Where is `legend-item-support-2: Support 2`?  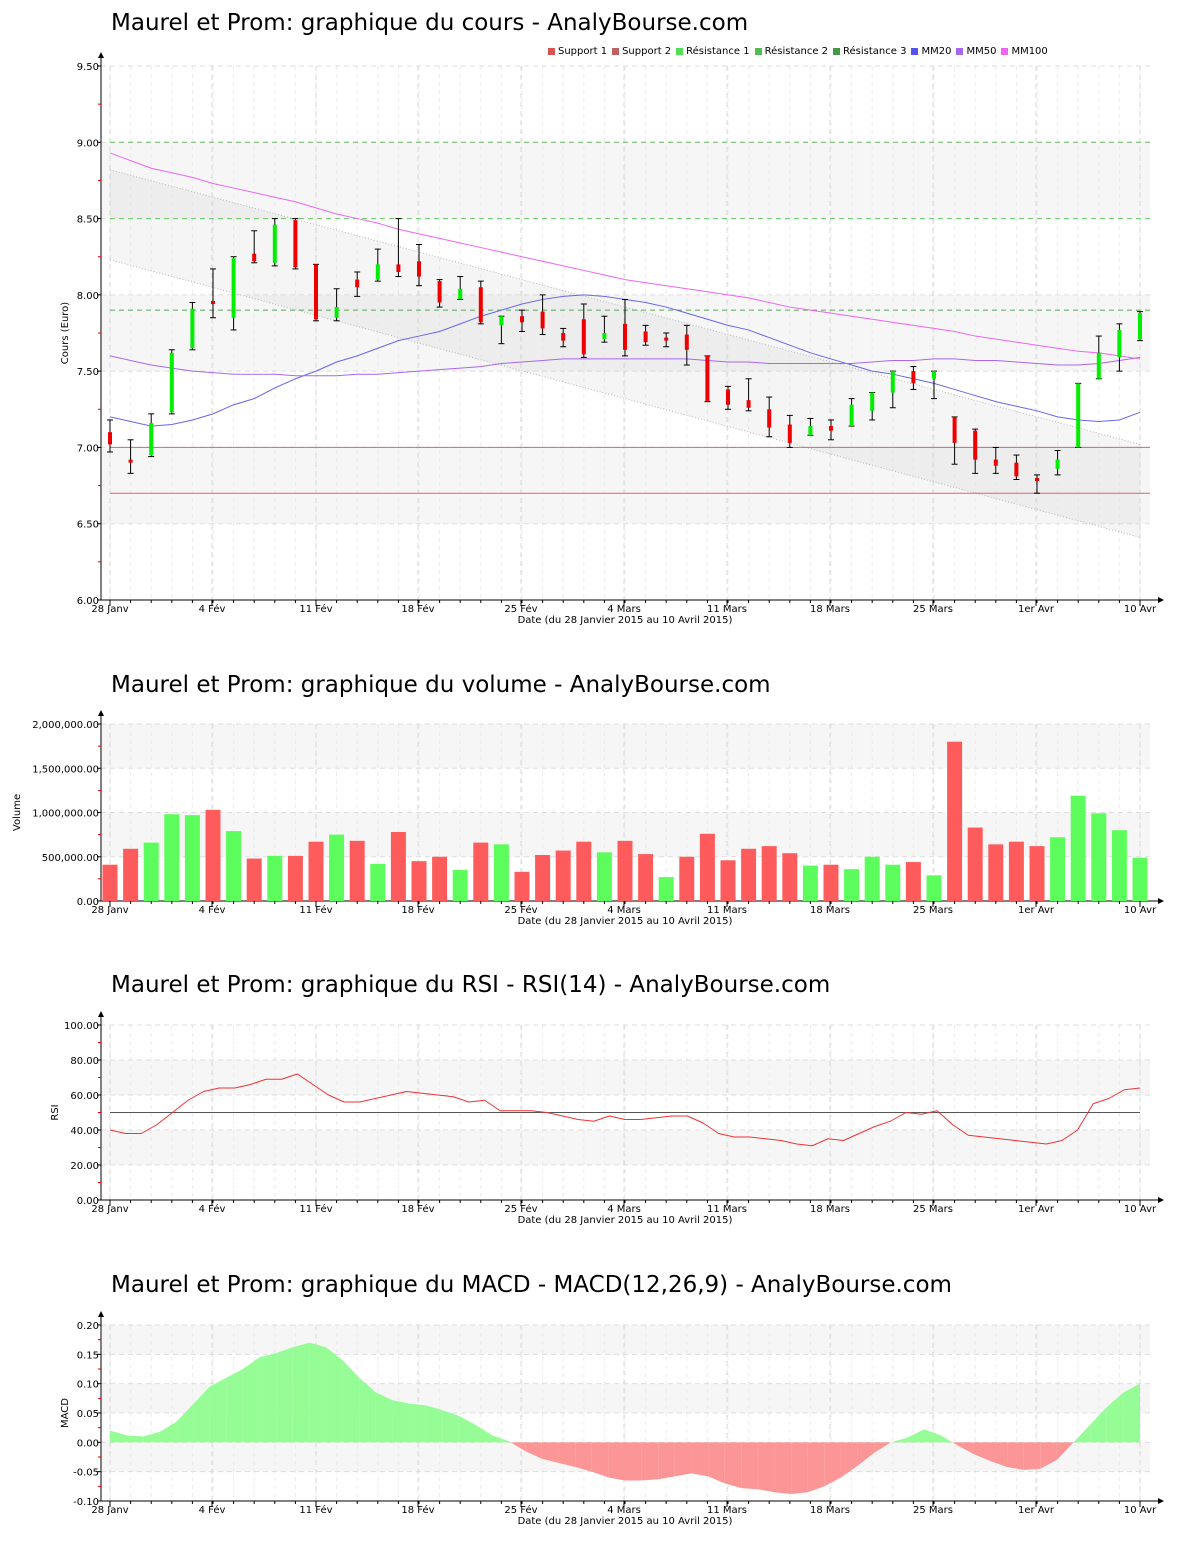
legend-item-support-2: Support 2 is located at coordinates (641, 51).